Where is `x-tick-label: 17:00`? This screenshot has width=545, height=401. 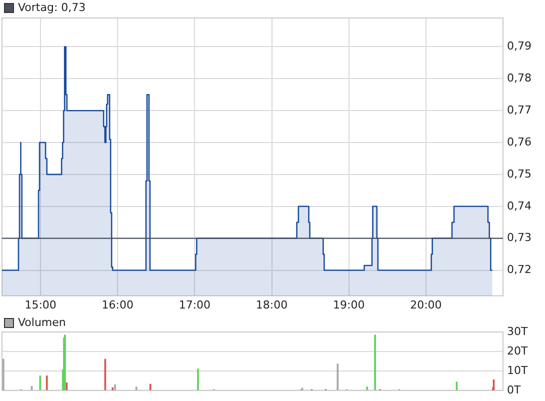
x-tick-label: 17:00 is located at coordinates (194, 305).